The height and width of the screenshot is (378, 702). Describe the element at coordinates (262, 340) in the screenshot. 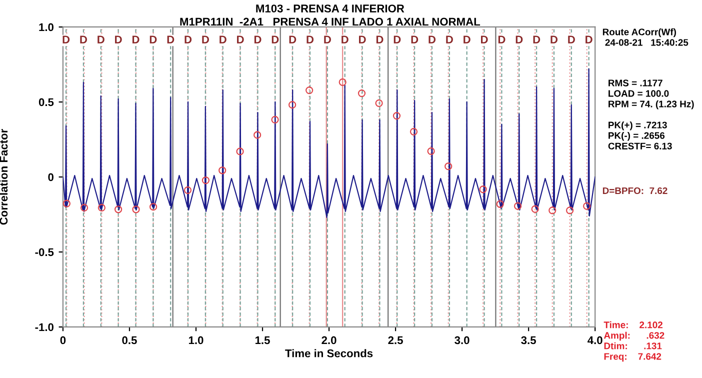

I see `x-tick-label: 1.5` at that location.